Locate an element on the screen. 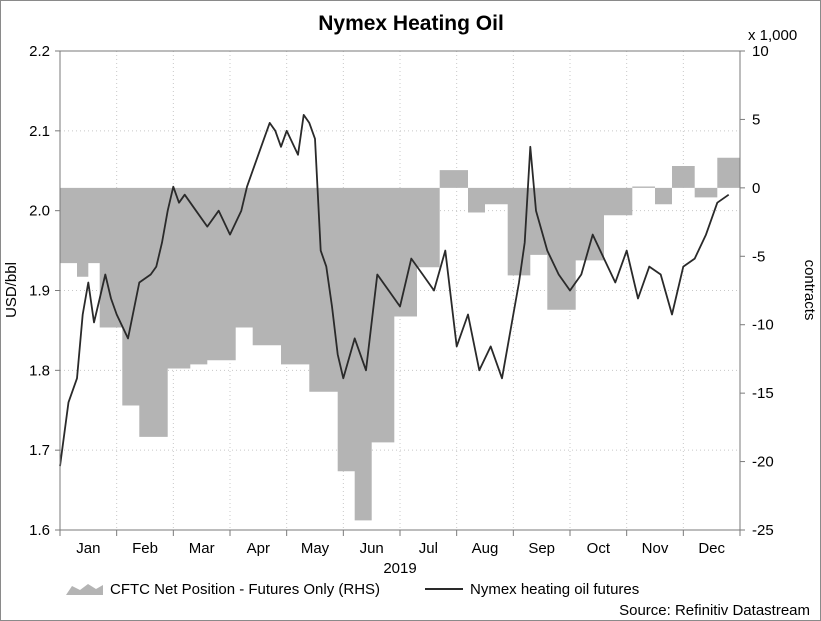  y-tick-label-3: 1.9 is located at coordinates (39, 291).